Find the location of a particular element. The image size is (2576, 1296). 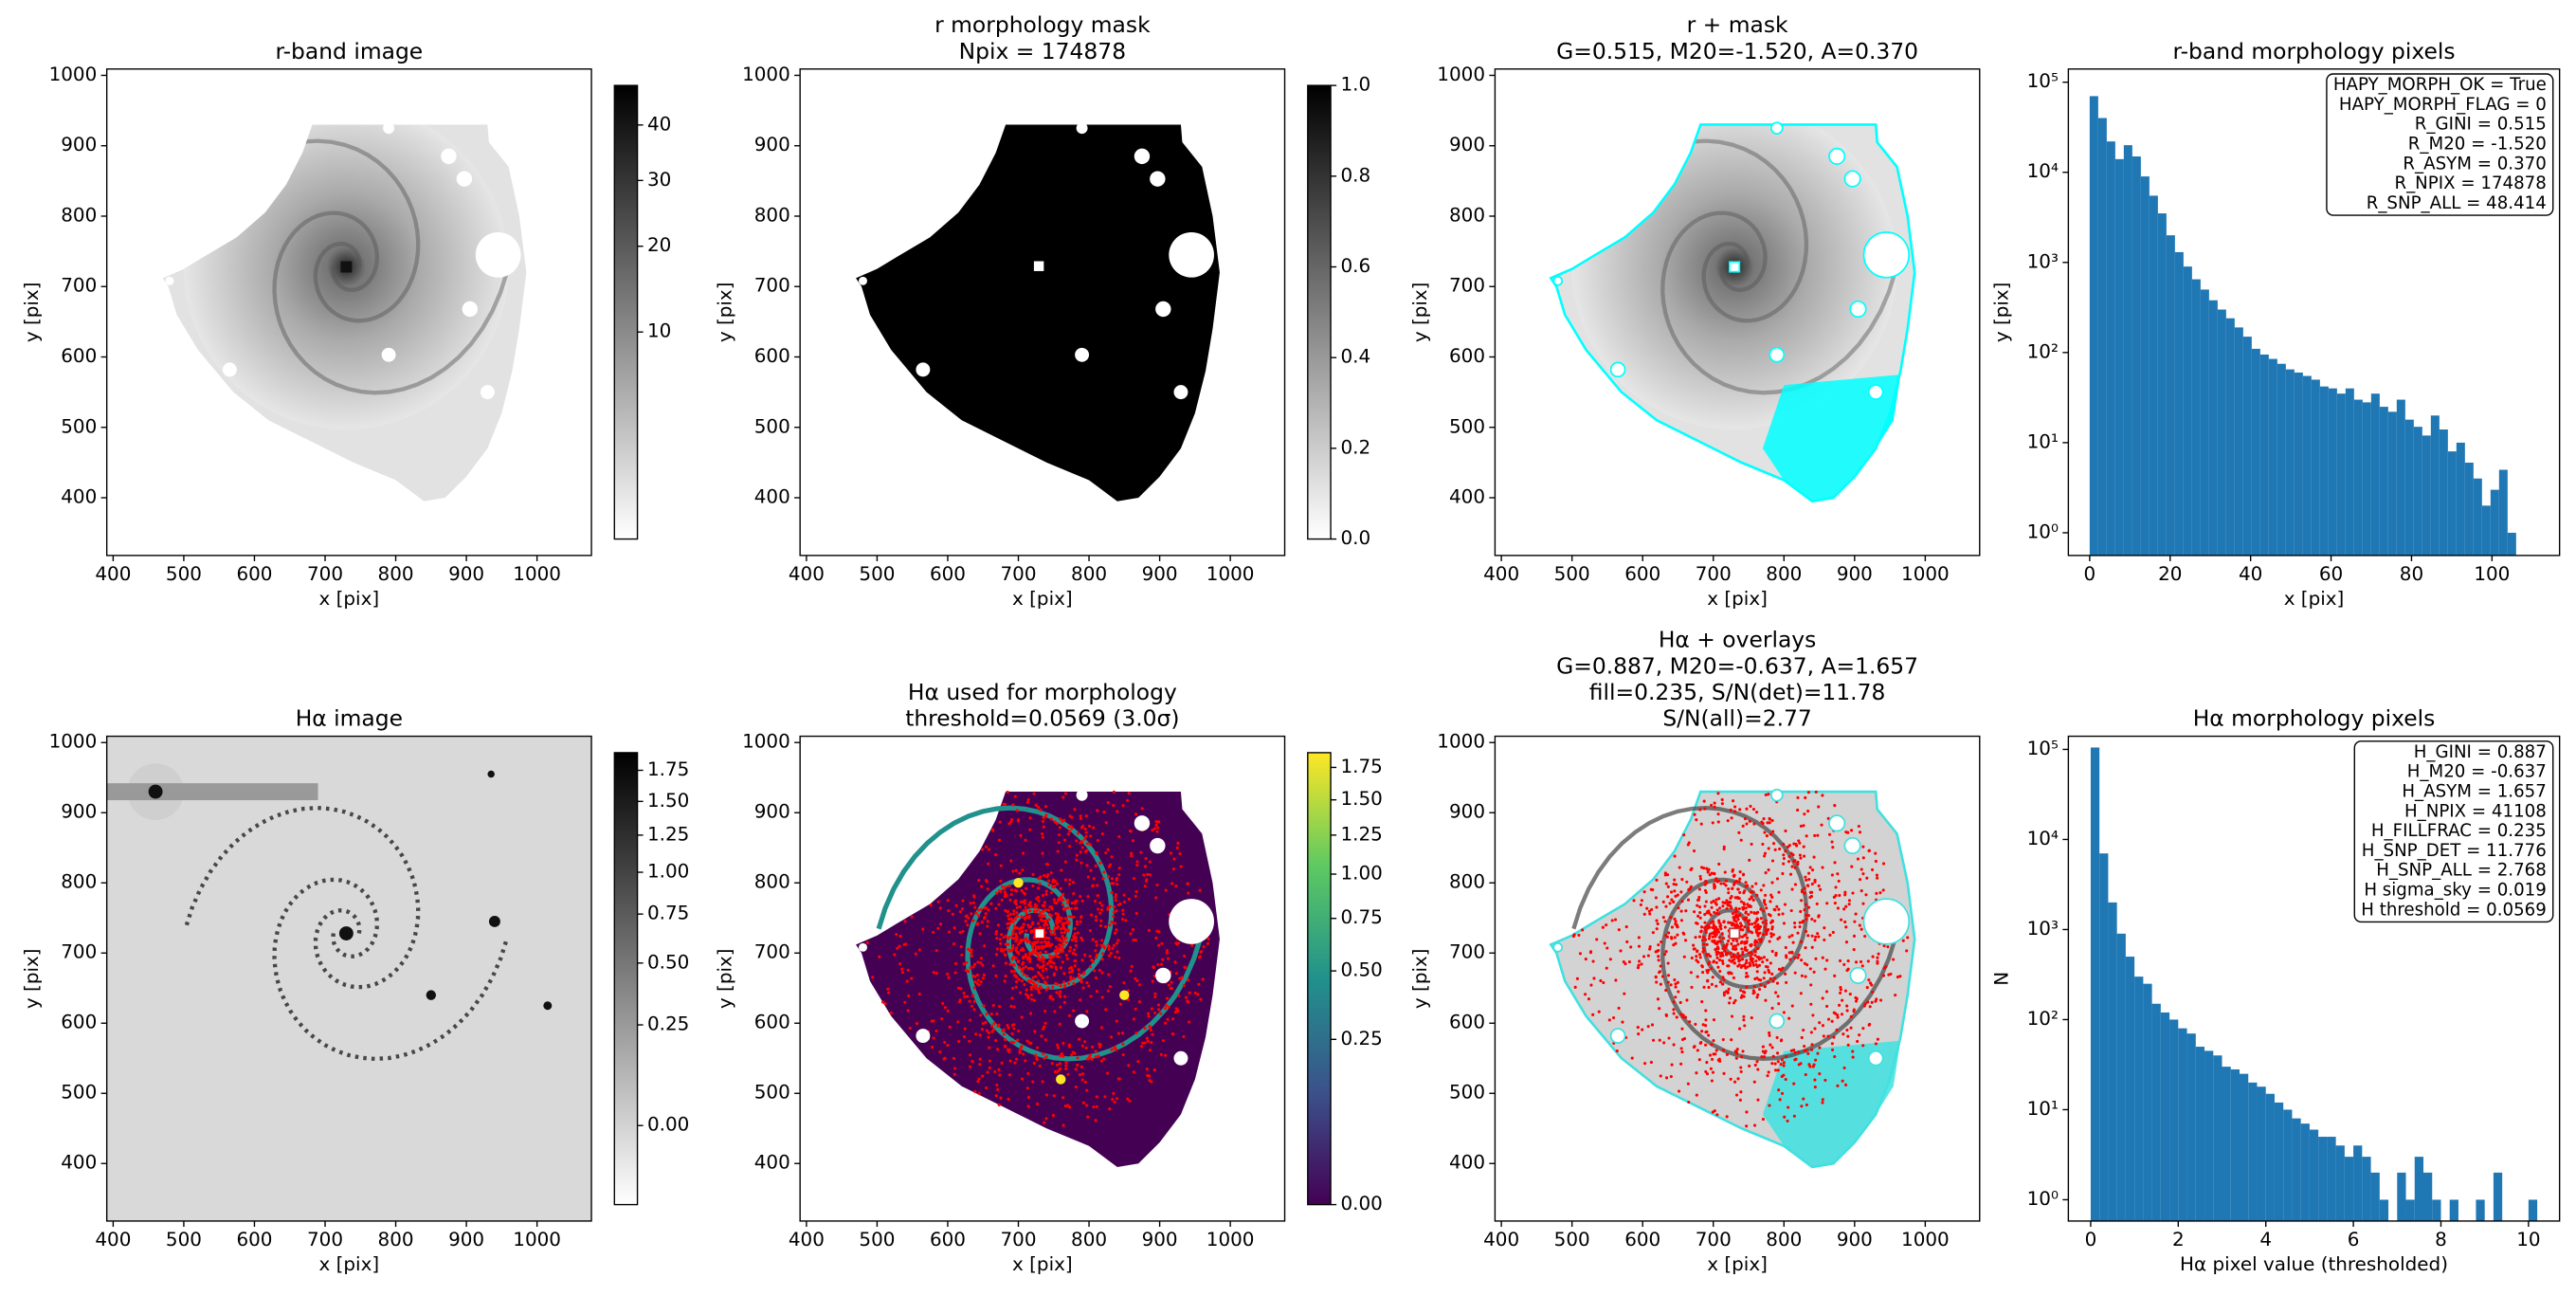

x-tick-label: 500 is located at coordinates (877, 574).